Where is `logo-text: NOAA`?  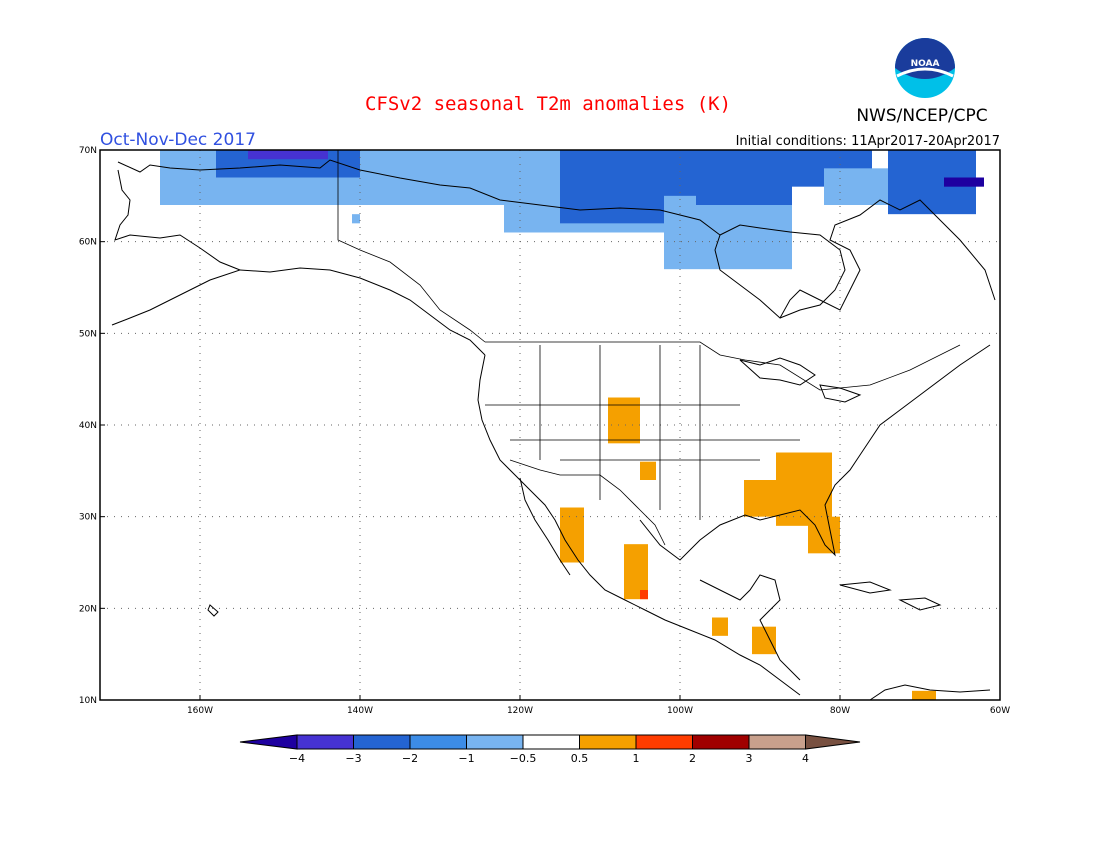
logo-text: NOAA is located at coordinates (925, 64).